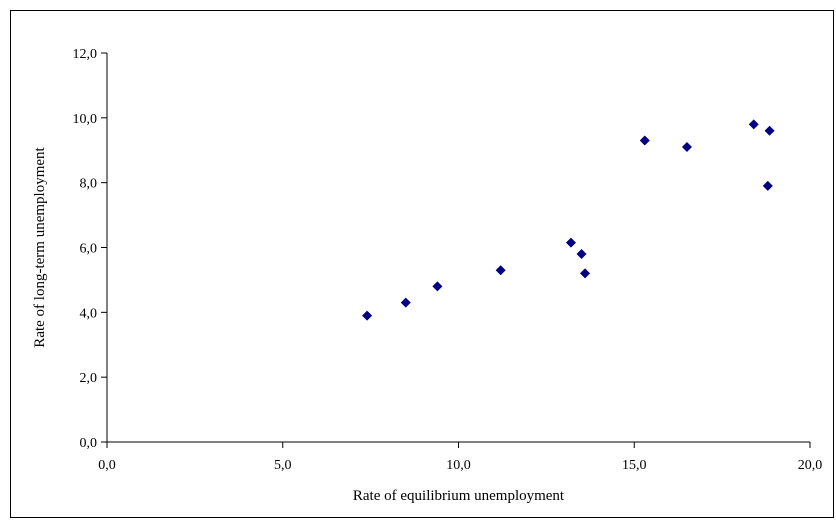  Describe the element at coordinates (89, 184) in the screenshot. I see `y-tick-label: 8,0` at that location.